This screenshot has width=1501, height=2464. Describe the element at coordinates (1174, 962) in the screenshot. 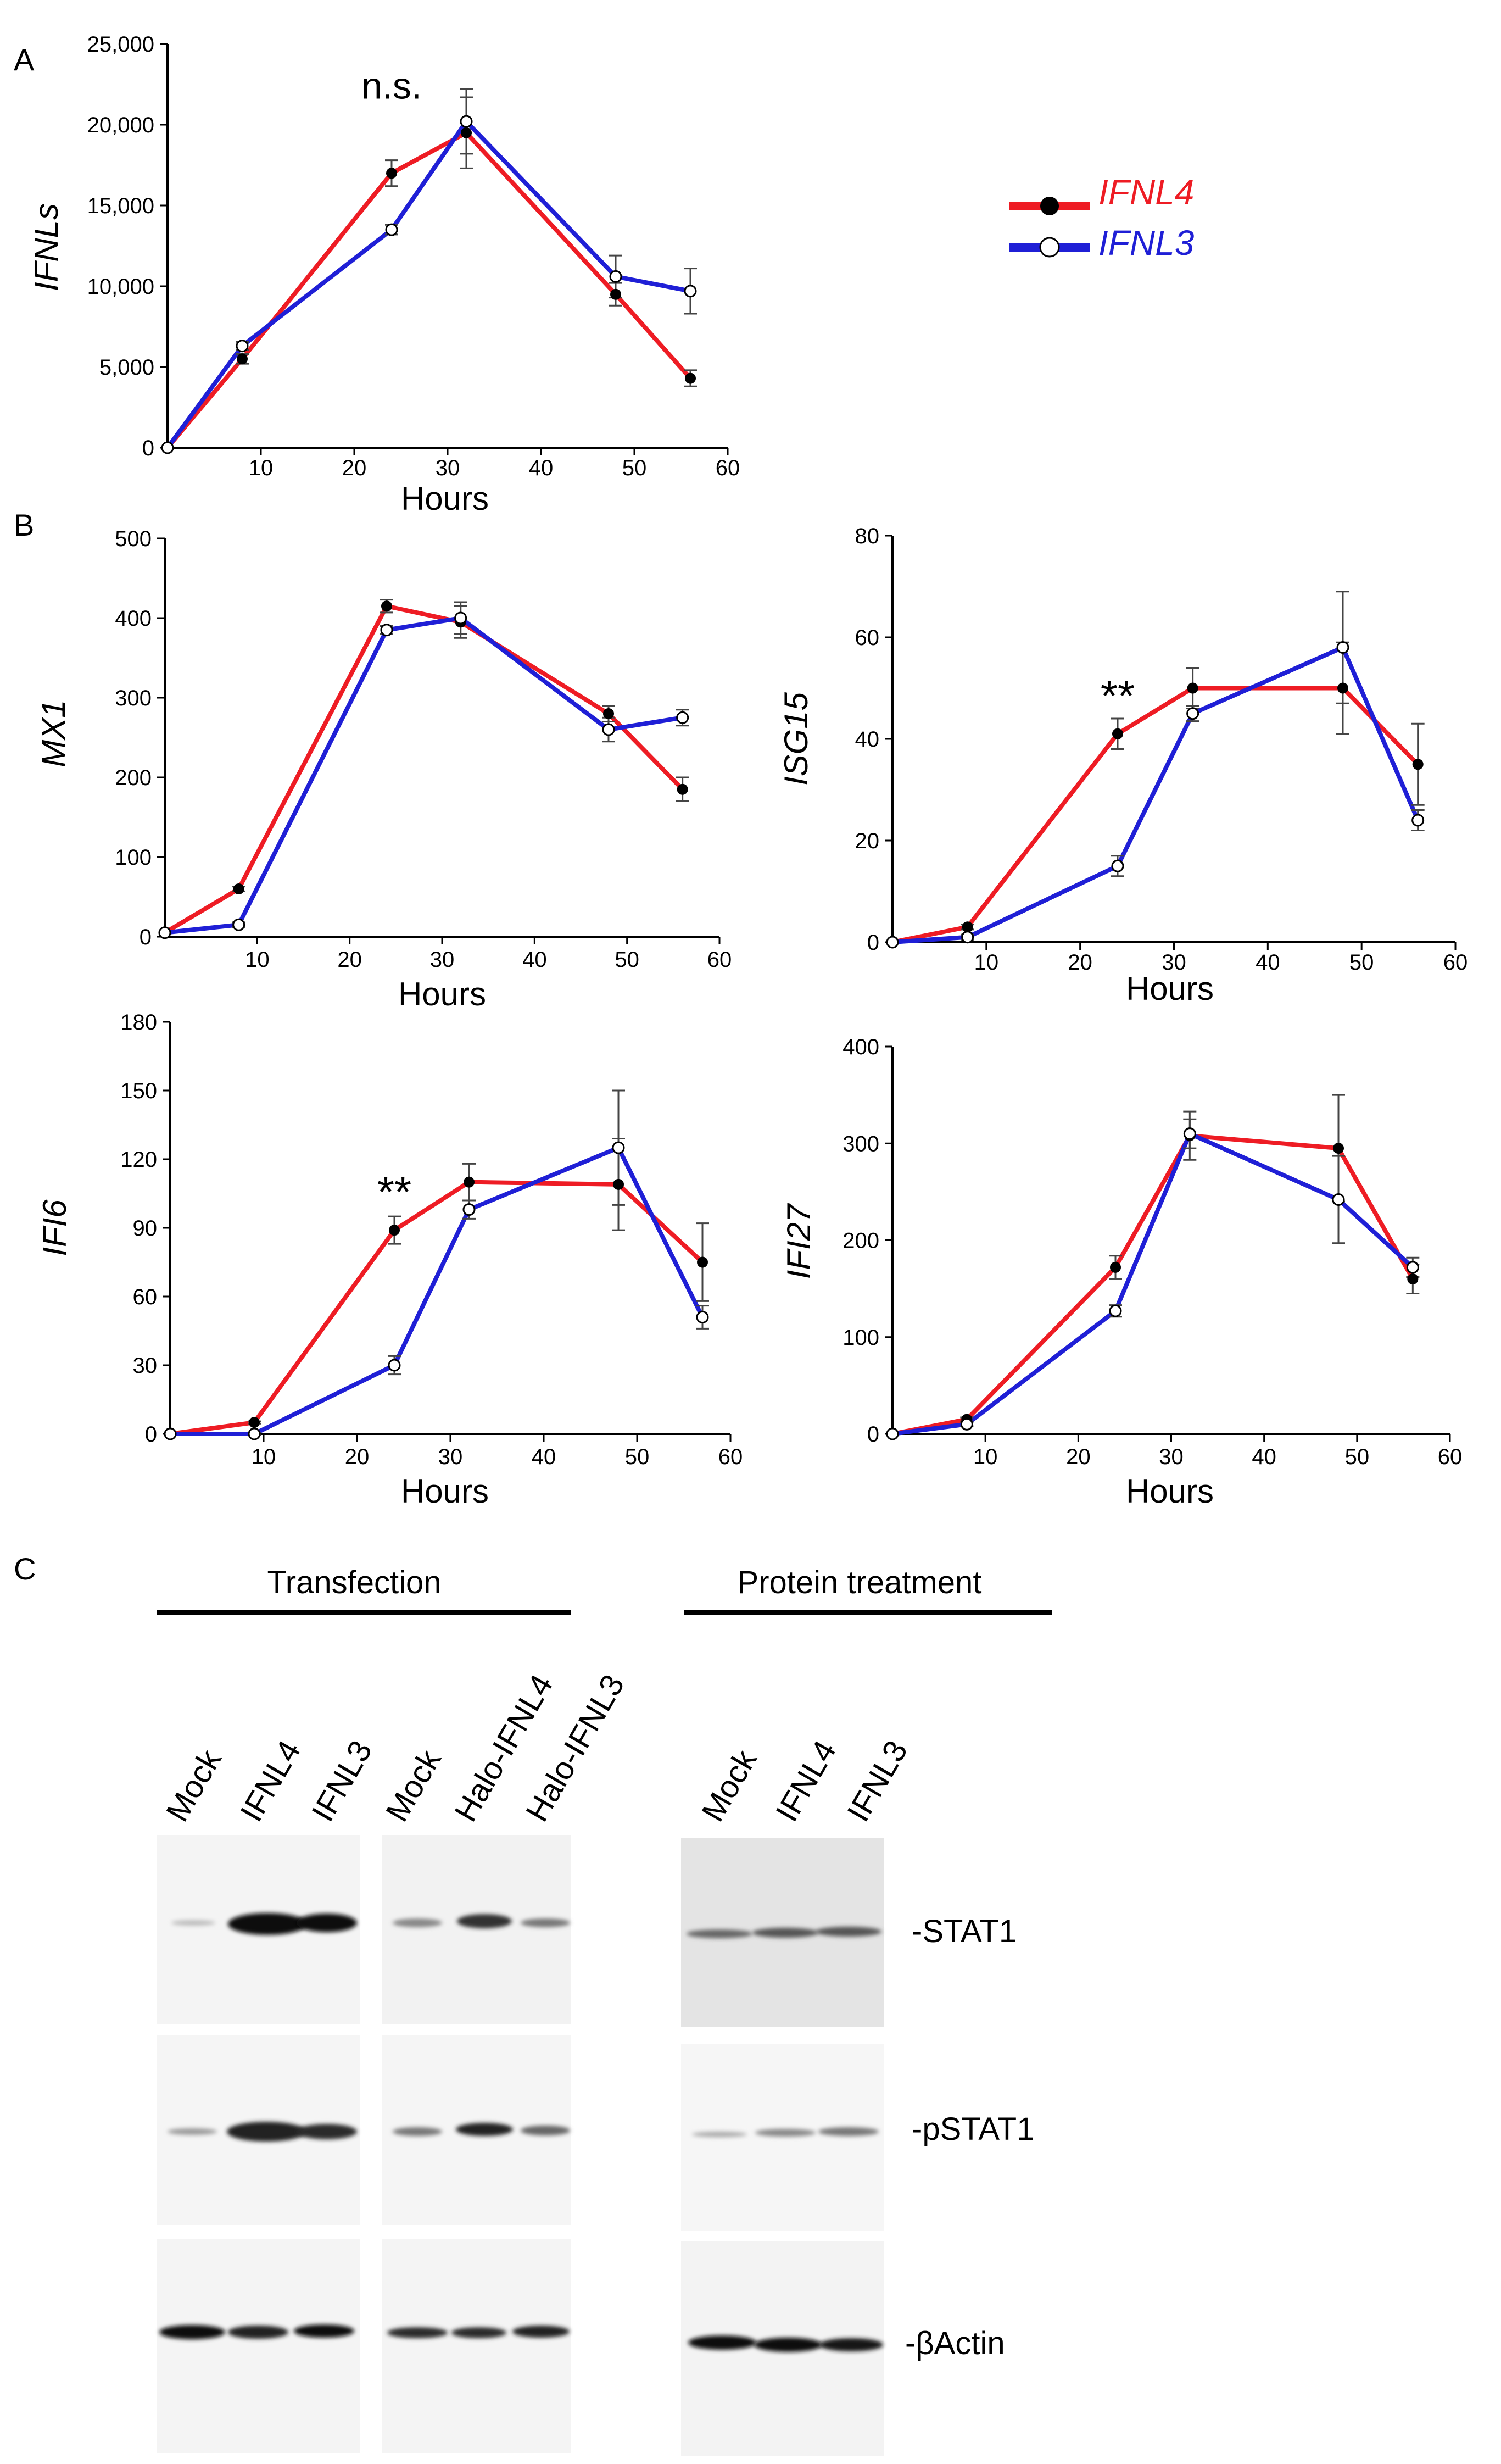

I see `isg15-x-tick-label: 30` at that location.